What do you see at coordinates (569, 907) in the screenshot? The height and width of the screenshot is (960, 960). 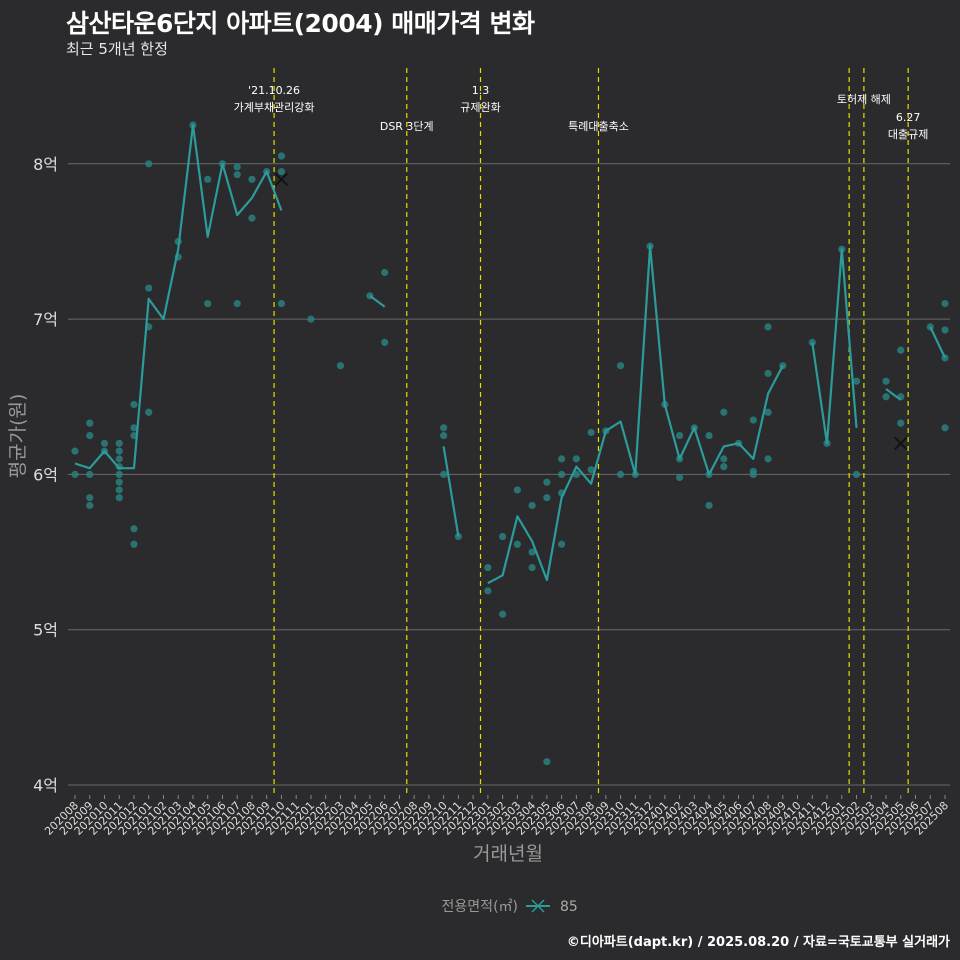 I see `legend-label: 85` at bounding box center [569, 907].